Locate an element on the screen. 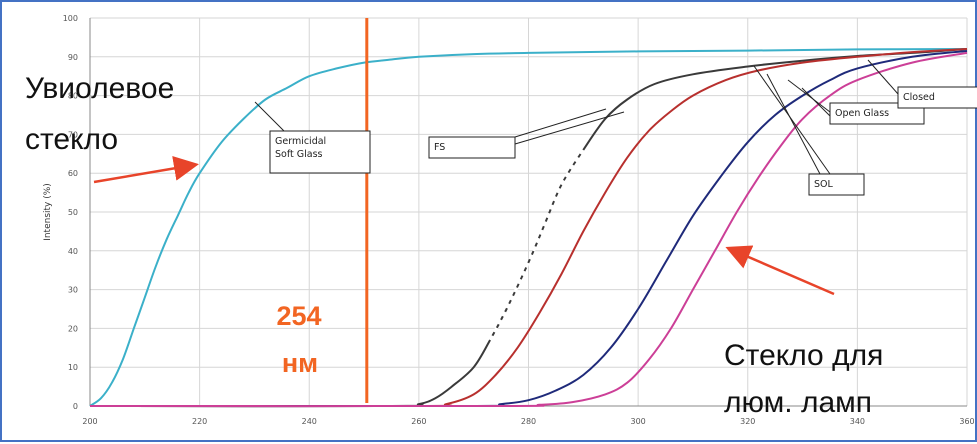  y-axis-label: Intensity (%) is located at coordinates (48, 212).